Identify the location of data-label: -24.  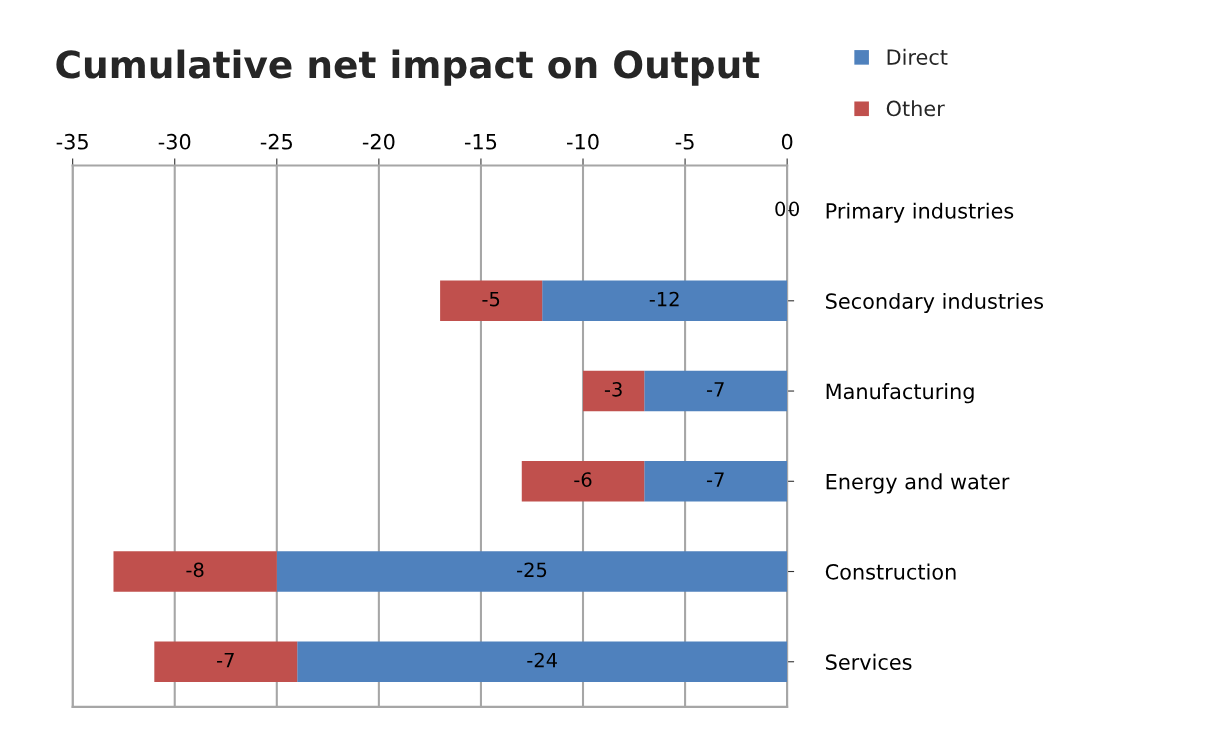
(542, 660).